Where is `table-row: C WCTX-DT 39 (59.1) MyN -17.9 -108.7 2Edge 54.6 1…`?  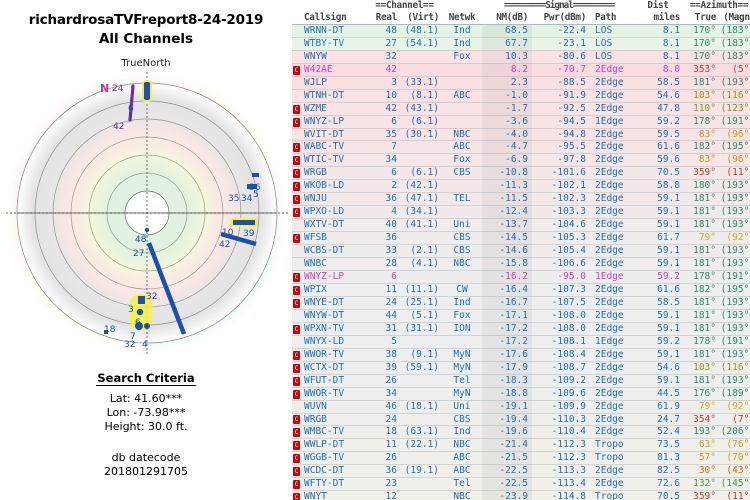
table-row: C WCTX-DT 39 (59.1) MyN -17.9 -108.7 2Edge 54.6 1… is located at coordinates (521, 368).